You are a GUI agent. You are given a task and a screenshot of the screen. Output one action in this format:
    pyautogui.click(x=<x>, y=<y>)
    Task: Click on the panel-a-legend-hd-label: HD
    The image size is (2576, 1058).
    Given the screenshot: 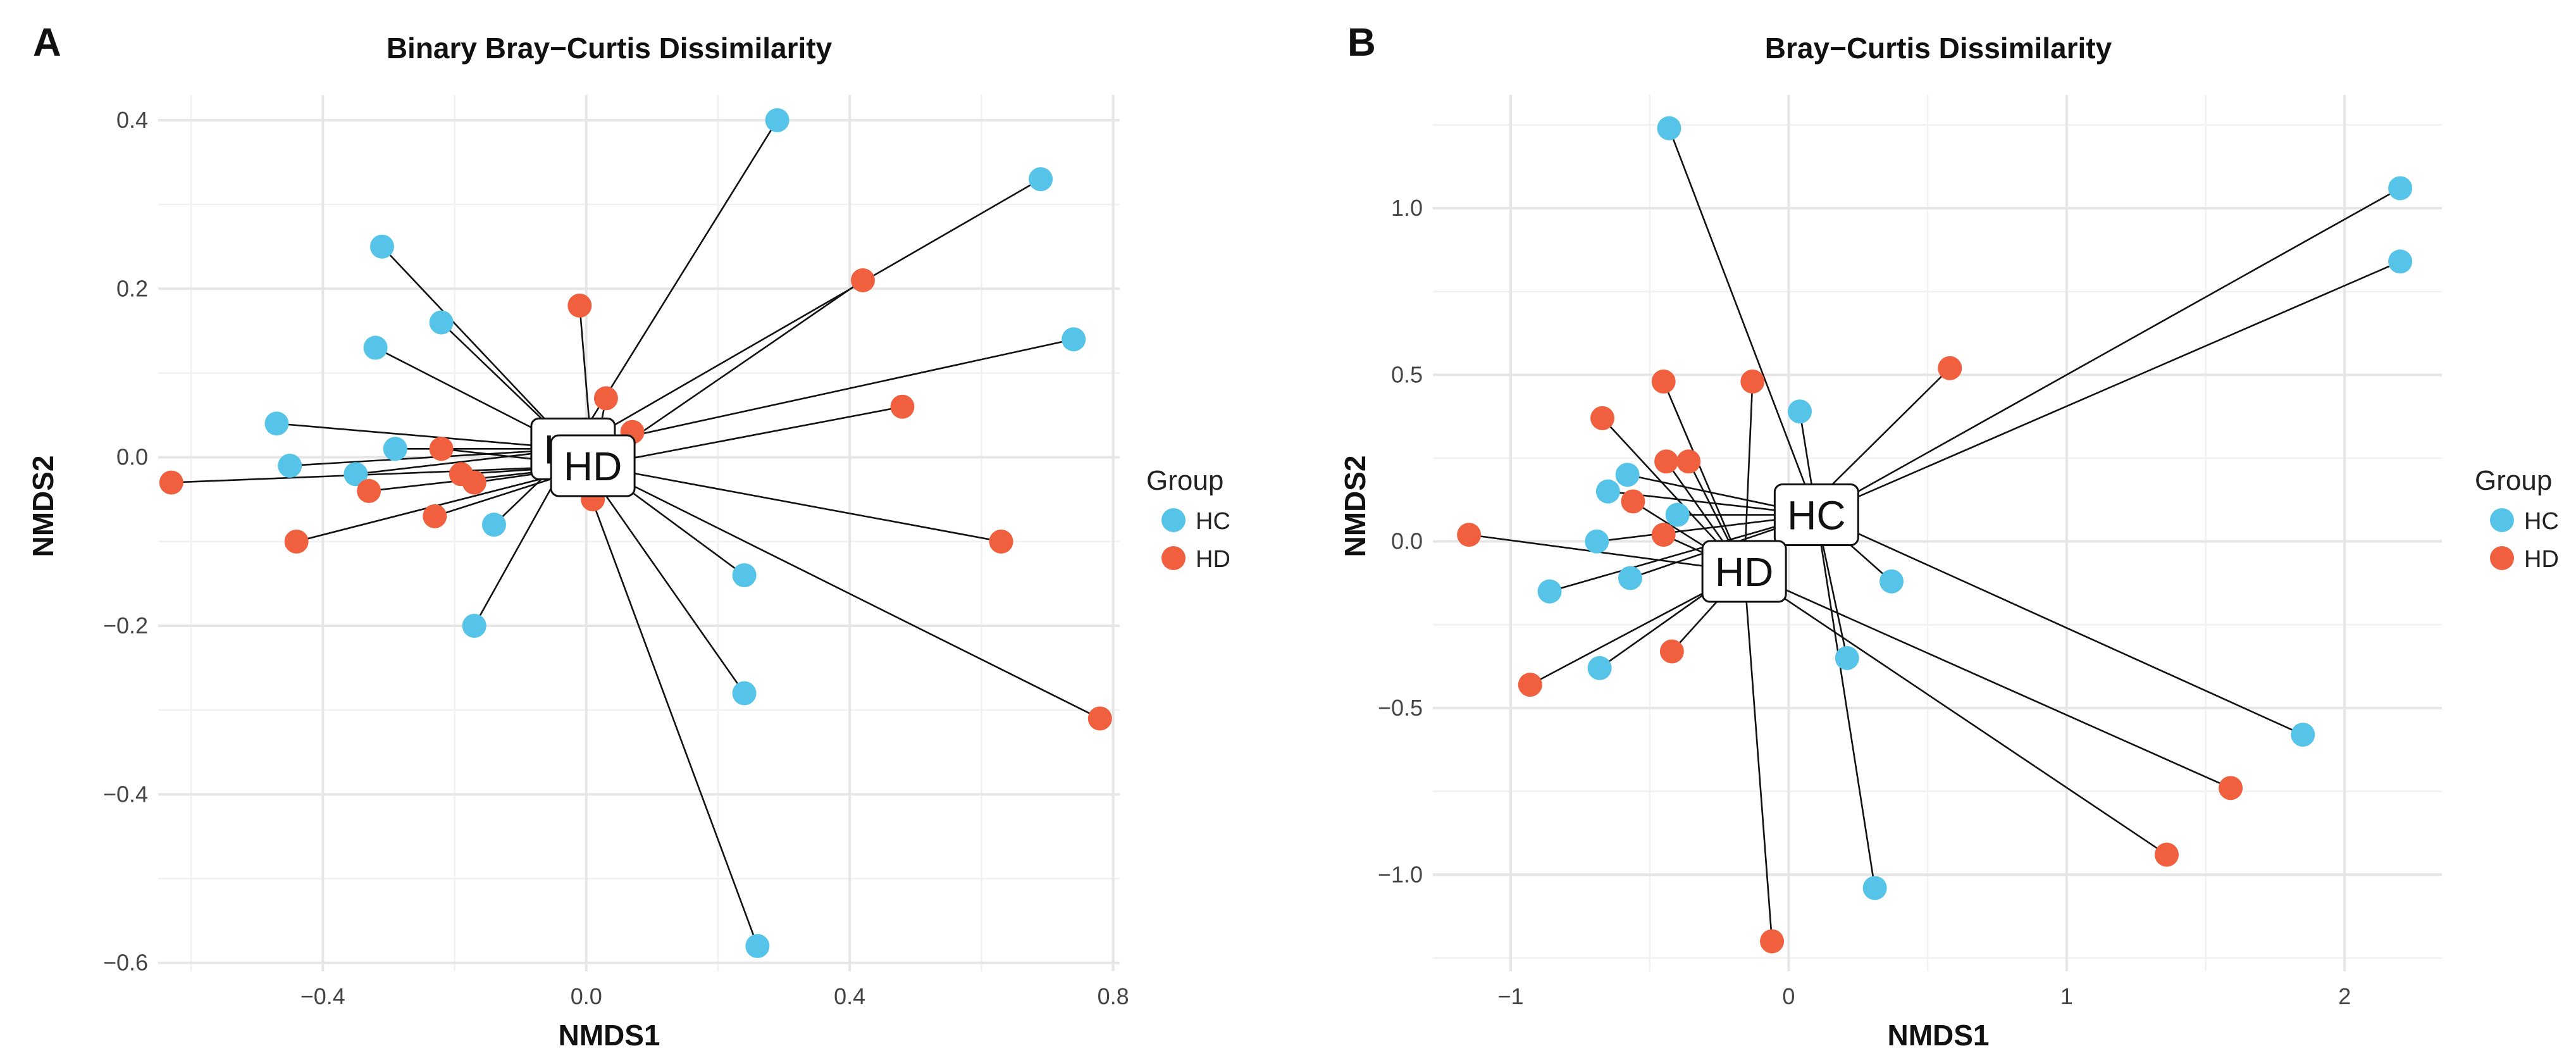 What is the action you would take?
    pyautogui.click(x=1213, y=559)
    